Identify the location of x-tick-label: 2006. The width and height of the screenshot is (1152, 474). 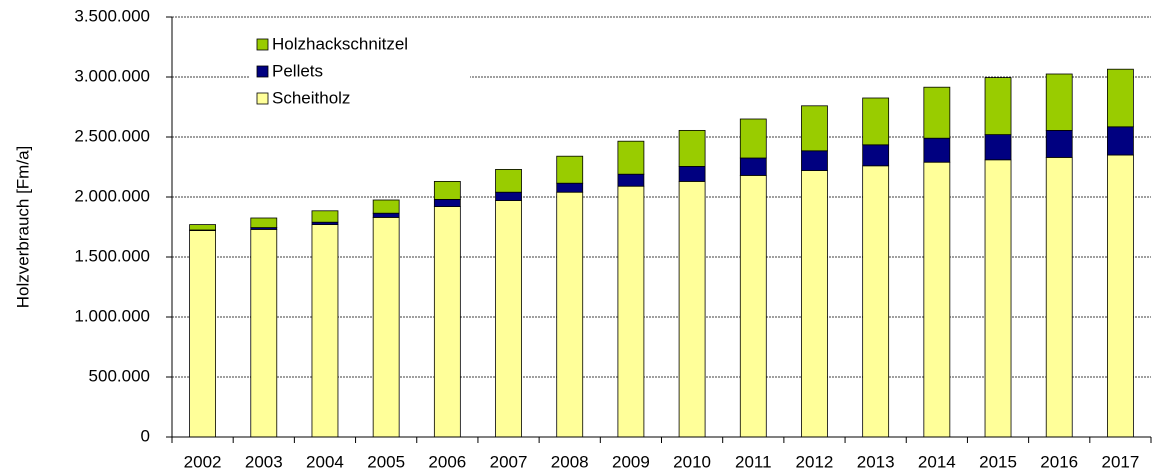
(447, 461).